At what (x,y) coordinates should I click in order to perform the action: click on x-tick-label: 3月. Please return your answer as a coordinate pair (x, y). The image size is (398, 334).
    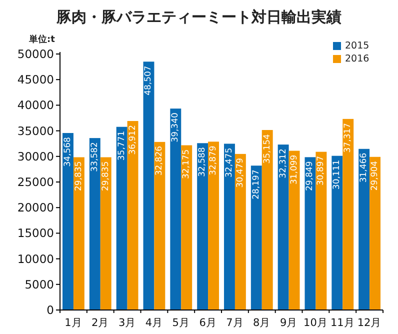
    Looking at the image, I should click on (127, 323).